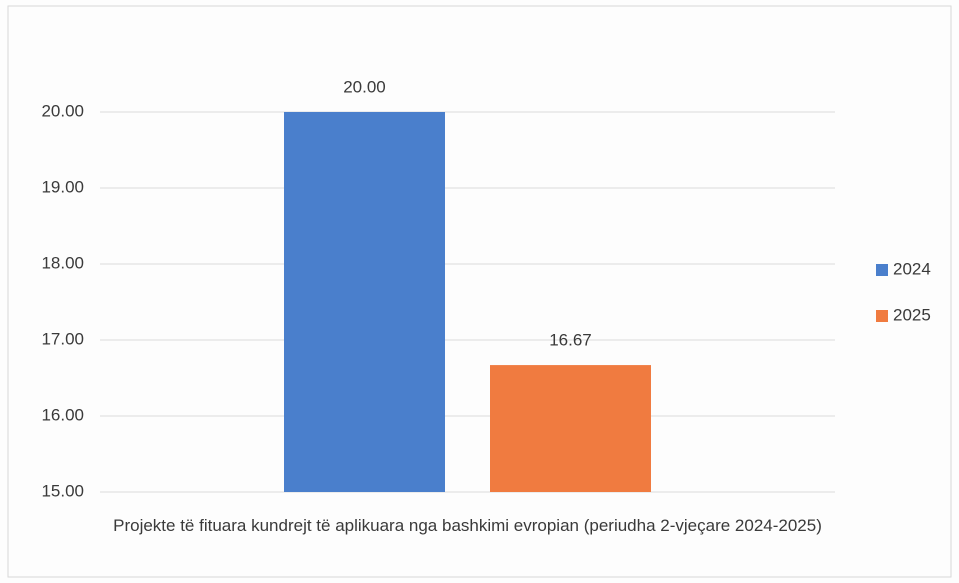 Image resolution: width=959 pixels, height=583 pixels. What do you see at coordinates (62, 110) in the screenshot?
I see `y-tick-label: 20.00` at bounding box center [62, 110].